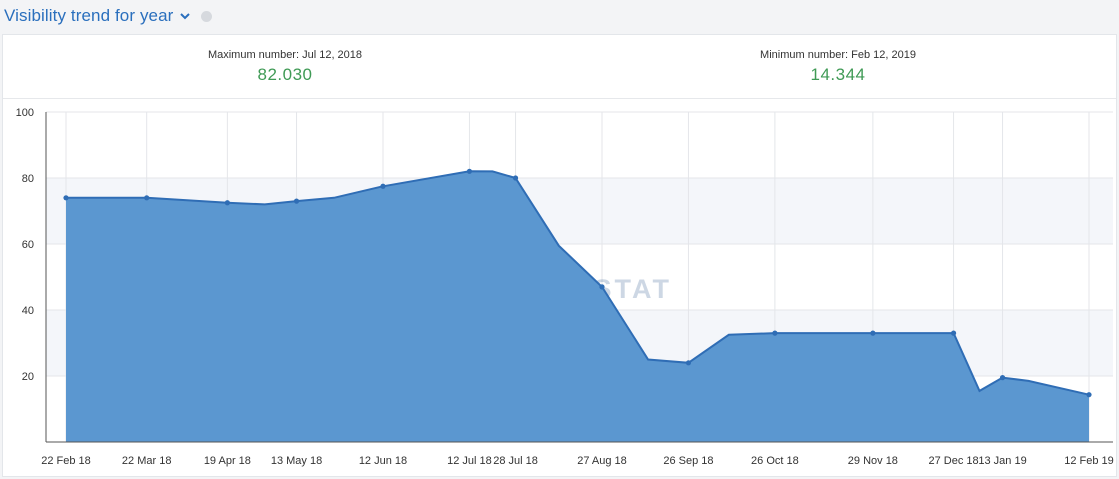 The width and height of the screenshot is (1119, 479). I want to click on divider, so click(559, 98).